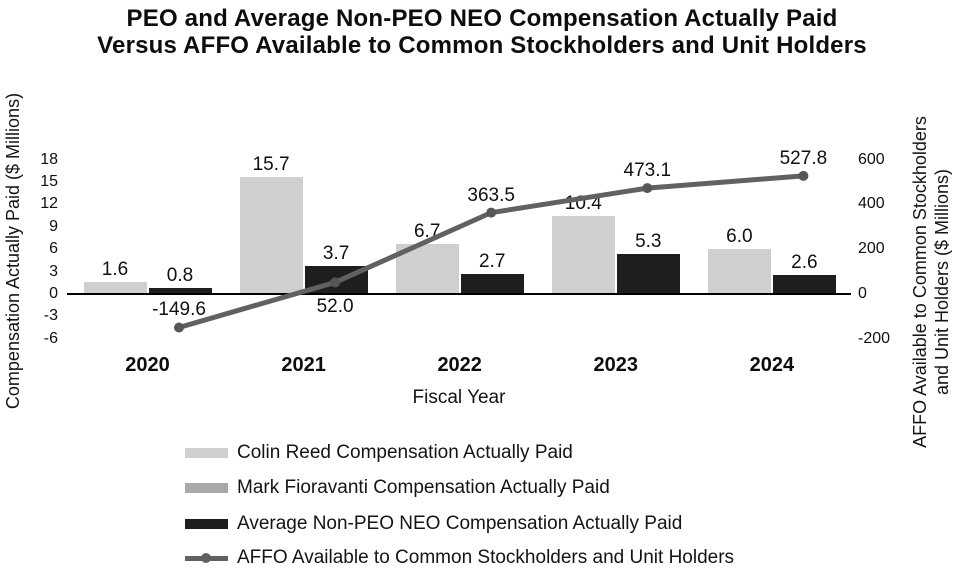  Describe the element at coordinates (427, 232) in the screenshot. I see `bar-label-peo-2022: 6.7` at that location.